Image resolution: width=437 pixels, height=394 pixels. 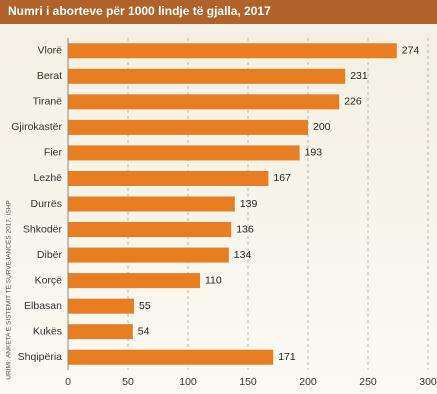 I want to click on data-label: 231, so click(x=359, y=76).